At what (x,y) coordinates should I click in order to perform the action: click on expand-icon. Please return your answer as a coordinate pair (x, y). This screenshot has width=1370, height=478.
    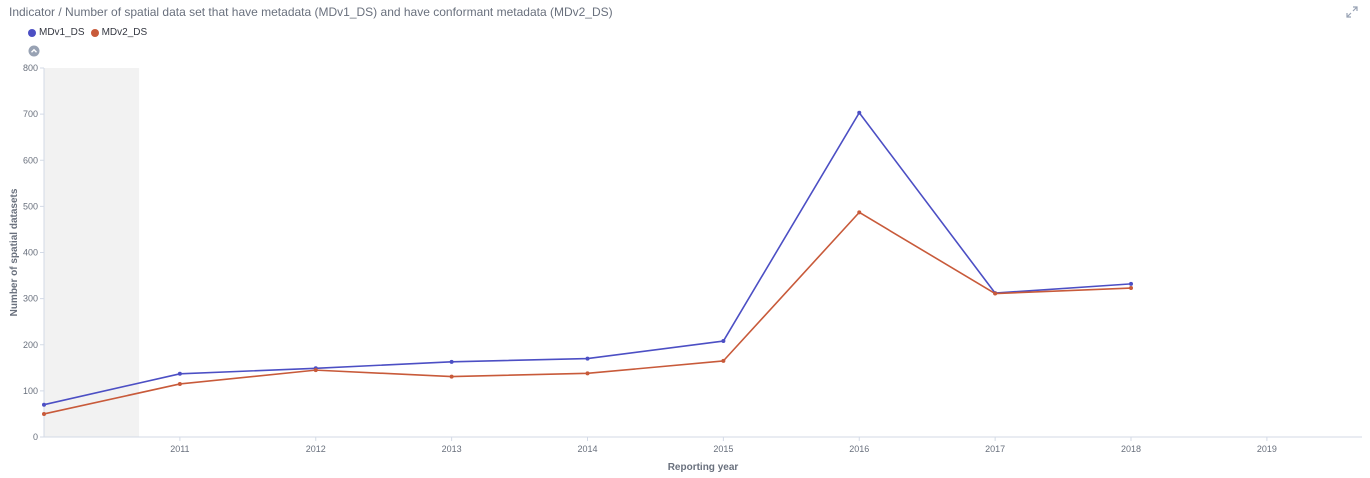
    Looking at the image, I should click on (1352, 12).